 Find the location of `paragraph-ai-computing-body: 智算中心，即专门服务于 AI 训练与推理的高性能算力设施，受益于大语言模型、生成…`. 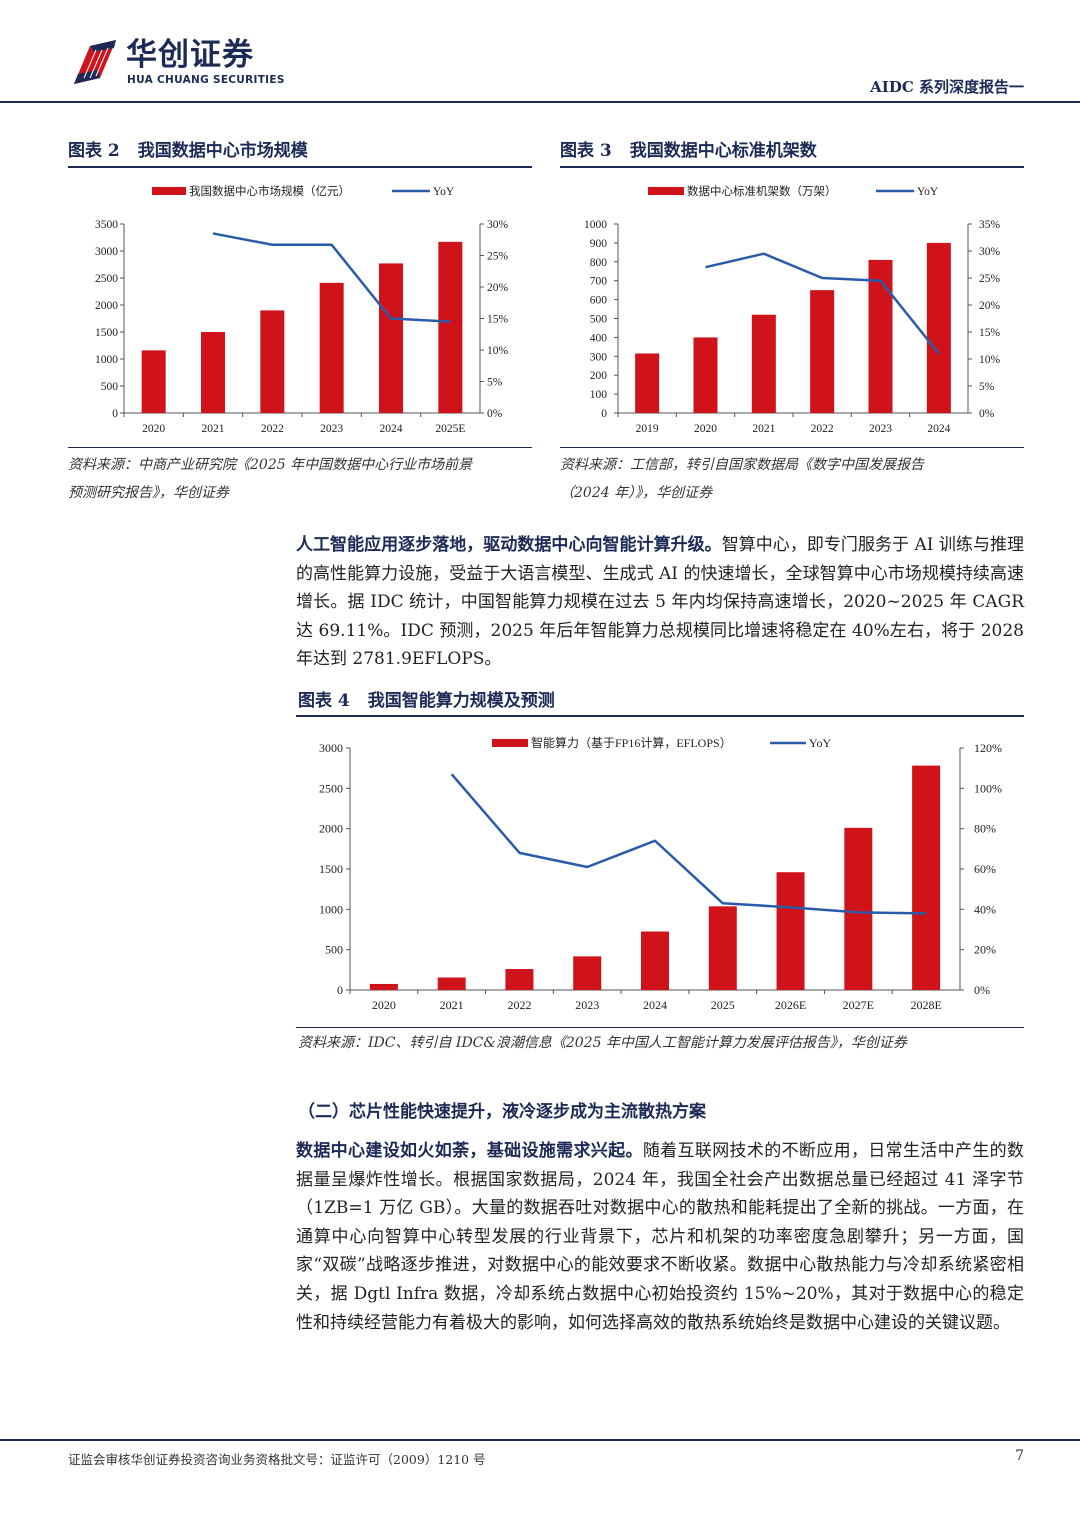

paragraph-ai-computing-body: 智算中心，即专门服务于 AI 训练与推理的高性能算力设施，受益于大语言模型、生成… is located at coordinates (660, 602).